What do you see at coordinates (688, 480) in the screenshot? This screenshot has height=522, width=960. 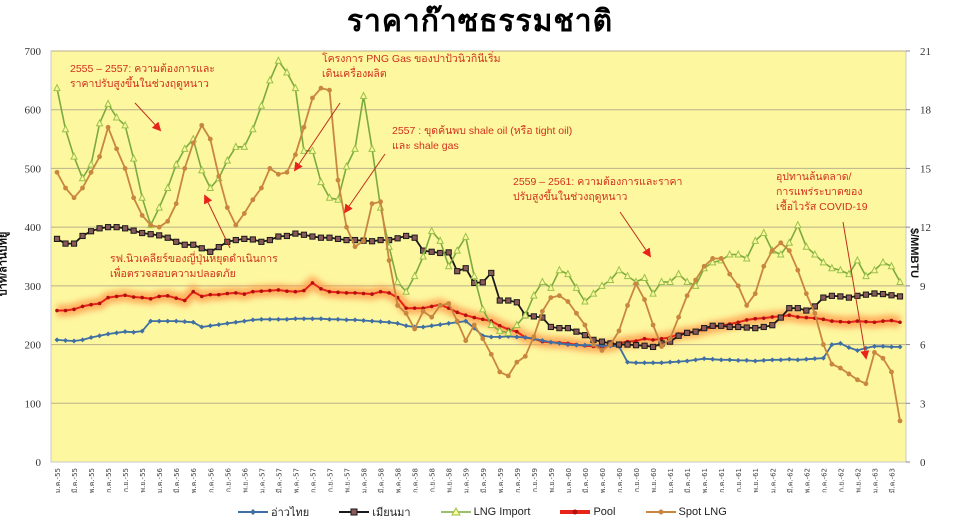 I see `svg-text: มี.ค.-61` at bounding box center [688, 480].